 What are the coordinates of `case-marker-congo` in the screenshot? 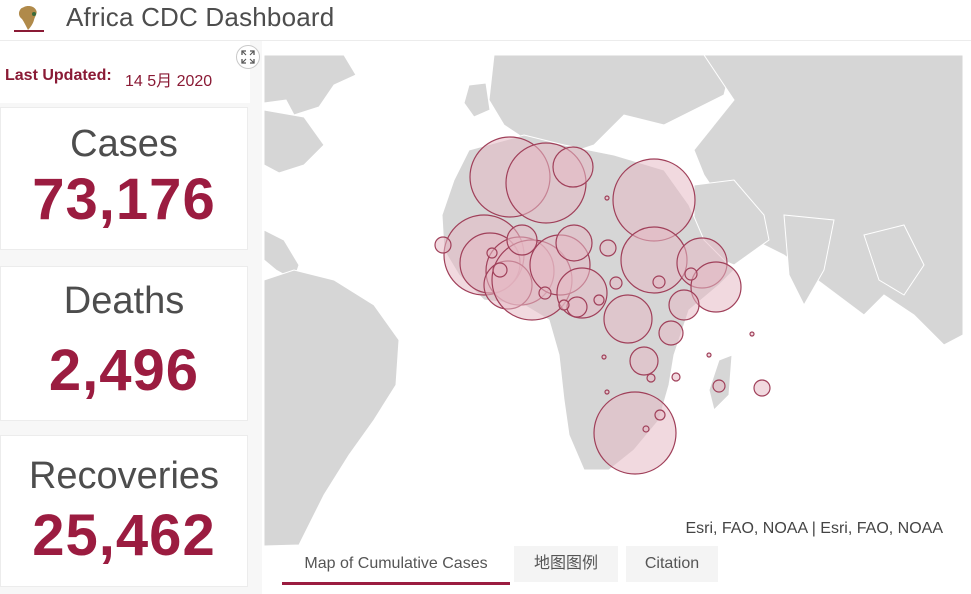 It's located at (599, 300).